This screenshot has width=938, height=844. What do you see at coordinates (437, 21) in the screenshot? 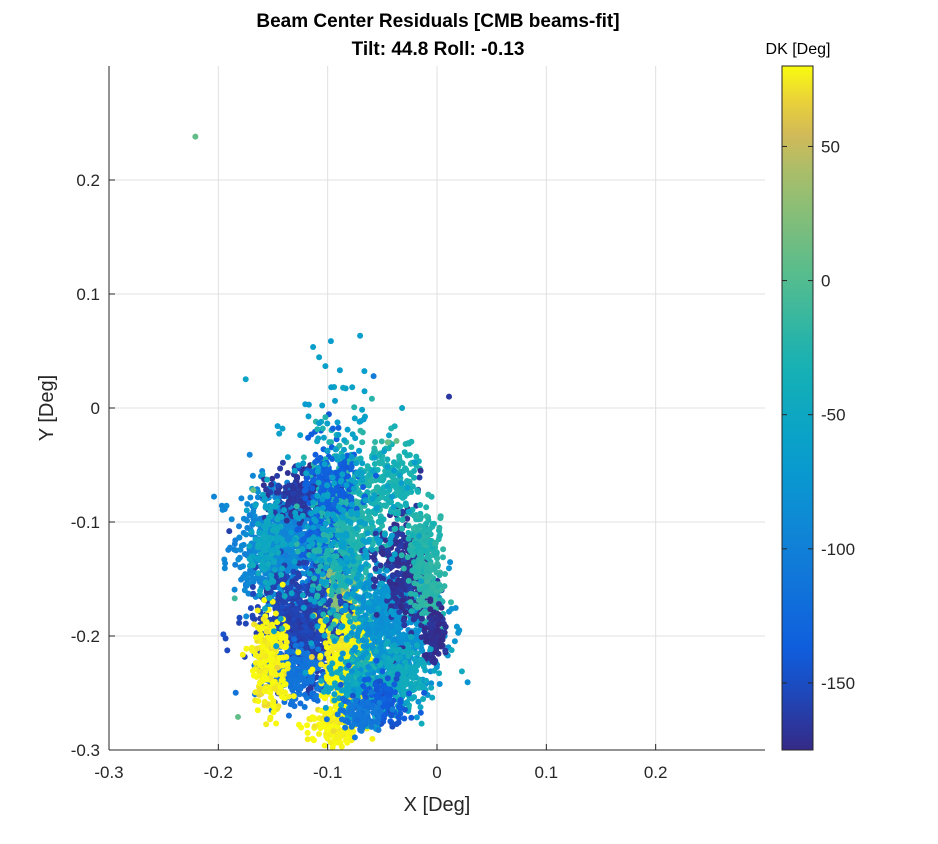
I see `chart-title: Beam Center Residuals [CMB beams-fit]` at bounding box center [437, 21].